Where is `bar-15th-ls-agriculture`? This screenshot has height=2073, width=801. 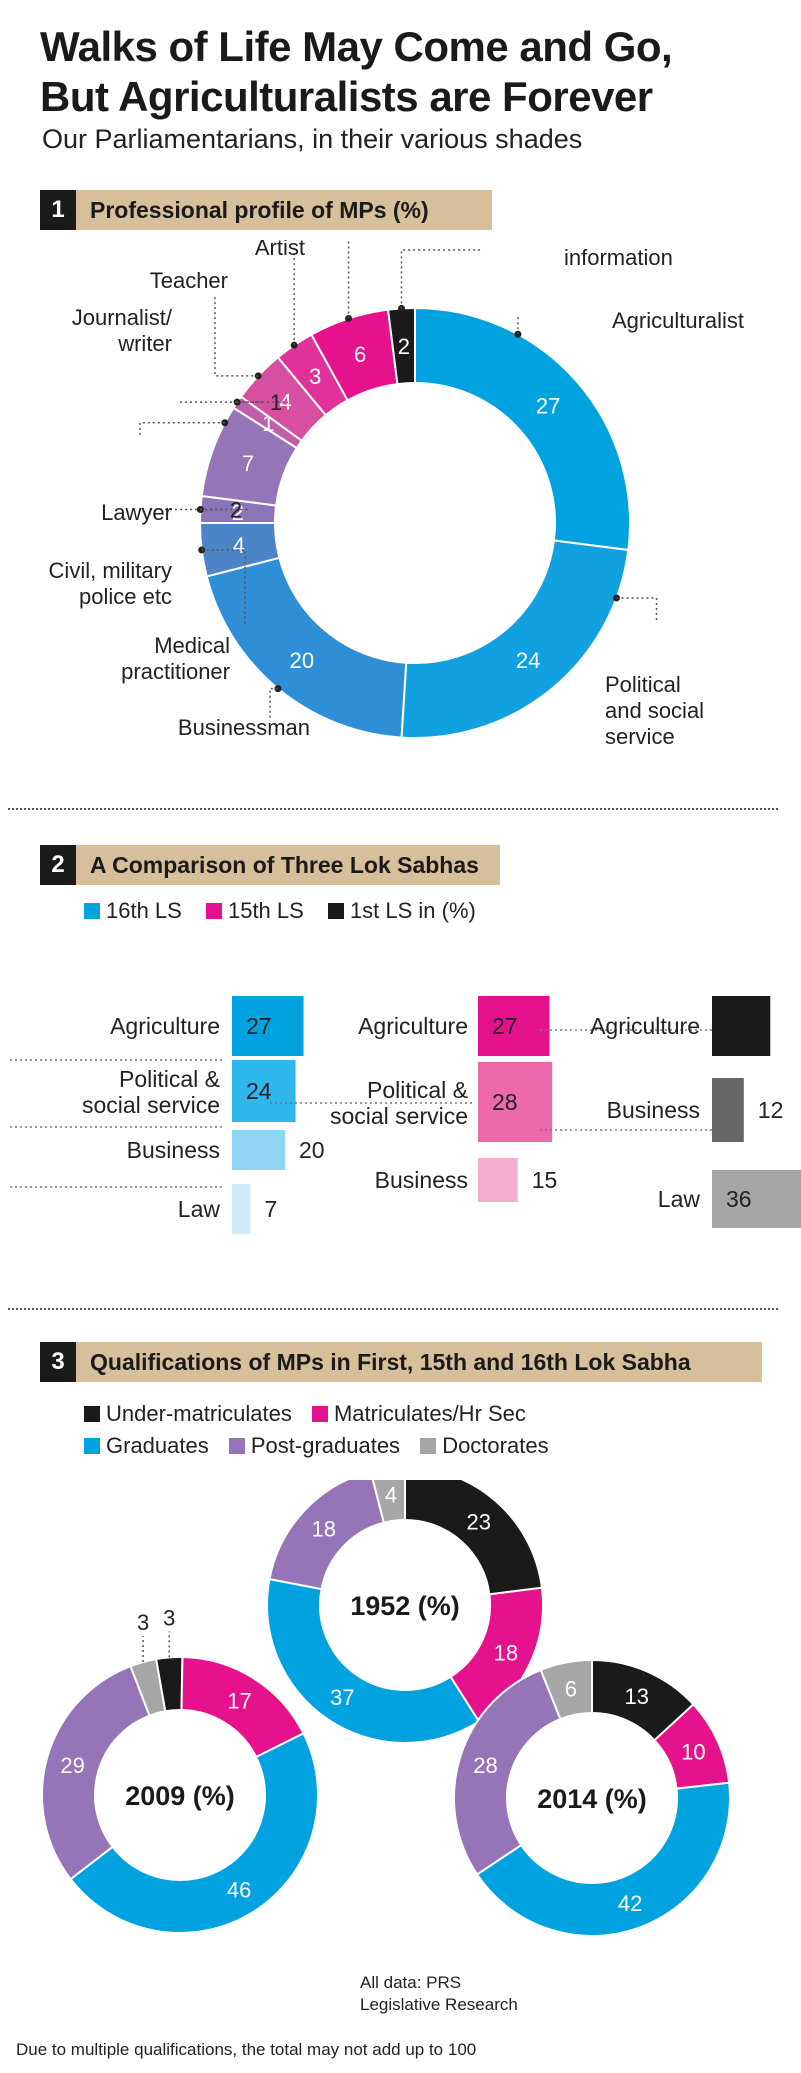 bar-15th-ls-agriculture is located at coordinates (514, 1026).